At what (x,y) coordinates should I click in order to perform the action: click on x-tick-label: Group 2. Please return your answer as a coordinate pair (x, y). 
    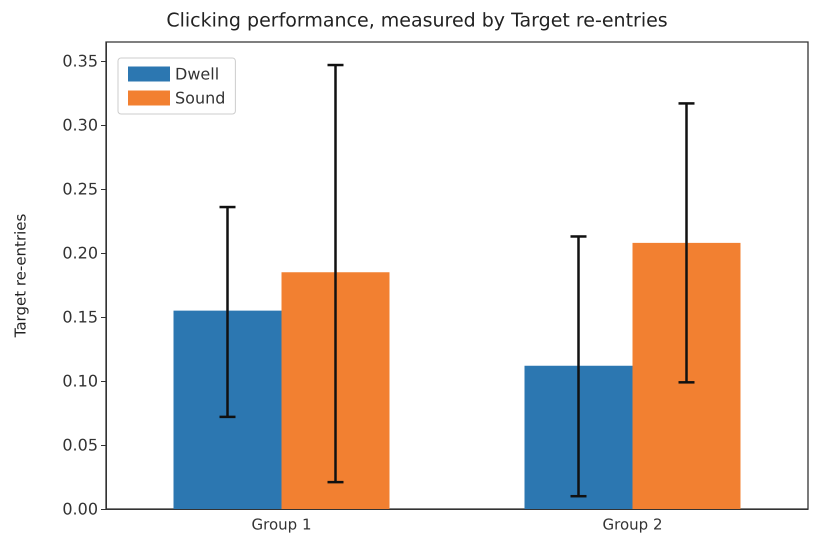
    Looking at the image, I should click on (632, 525).